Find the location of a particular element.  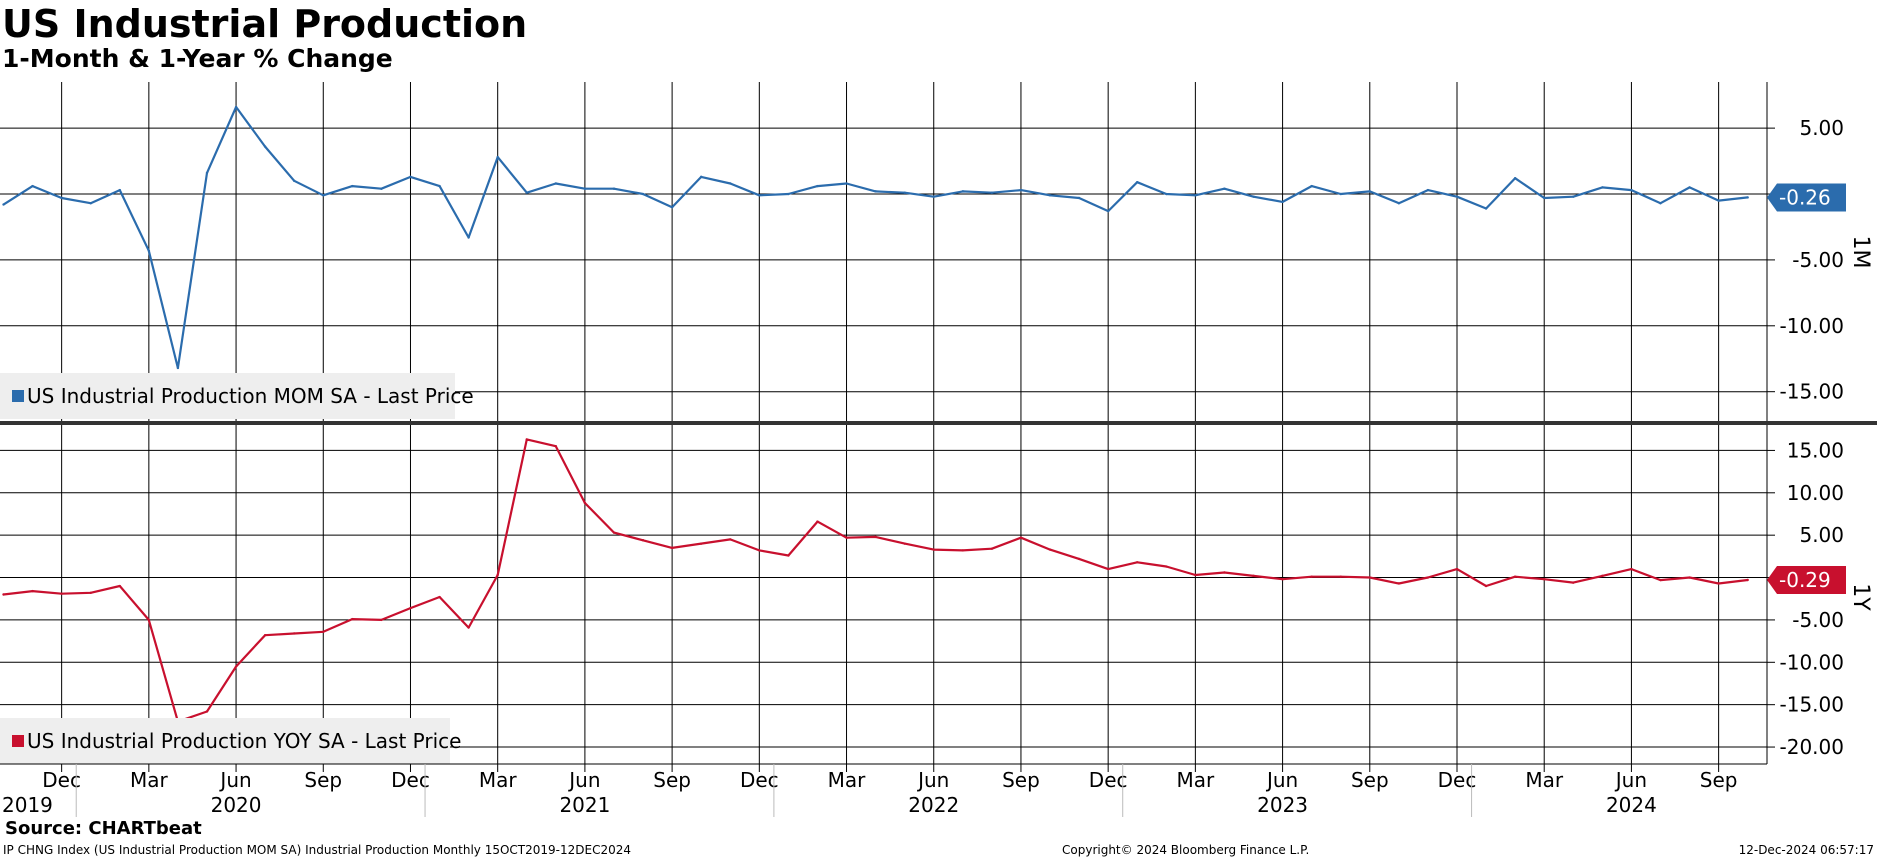

y-tick-label: -15.00 is located at coordinates (1812, 705).